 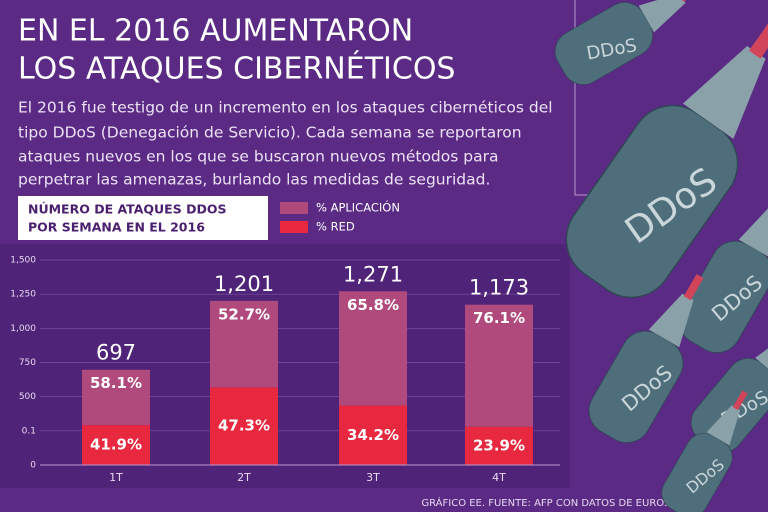 I want to click on x-tick-label: 1T, so click(x=116, y=477).